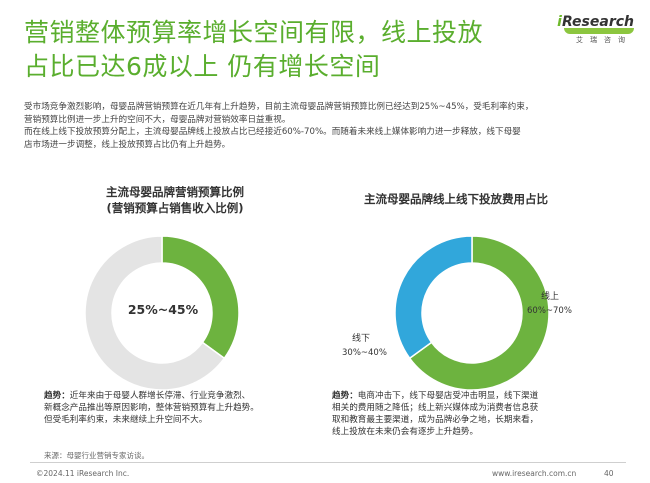  Describe the element at coordinates (599, 31) in the screenshot. I see `logo-swoosh` at that location.